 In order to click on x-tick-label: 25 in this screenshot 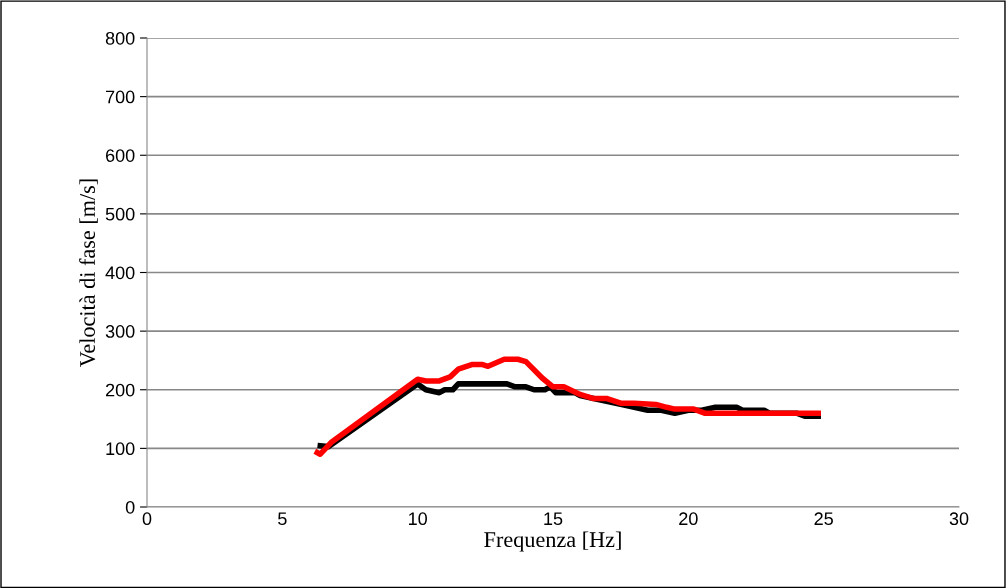, I will do `click(823, 519)`.